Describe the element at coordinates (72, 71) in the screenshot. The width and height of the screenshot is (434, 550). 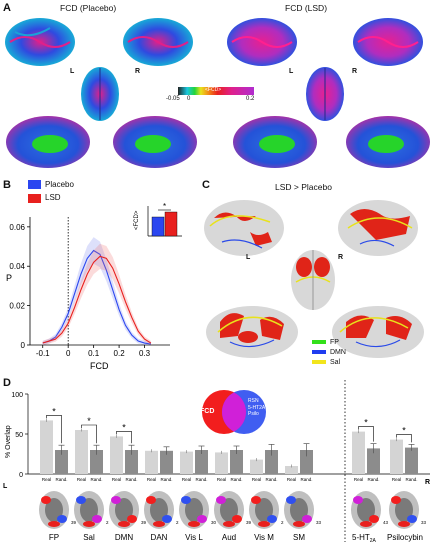
I see `placebo-hemi-left: L` at that location.